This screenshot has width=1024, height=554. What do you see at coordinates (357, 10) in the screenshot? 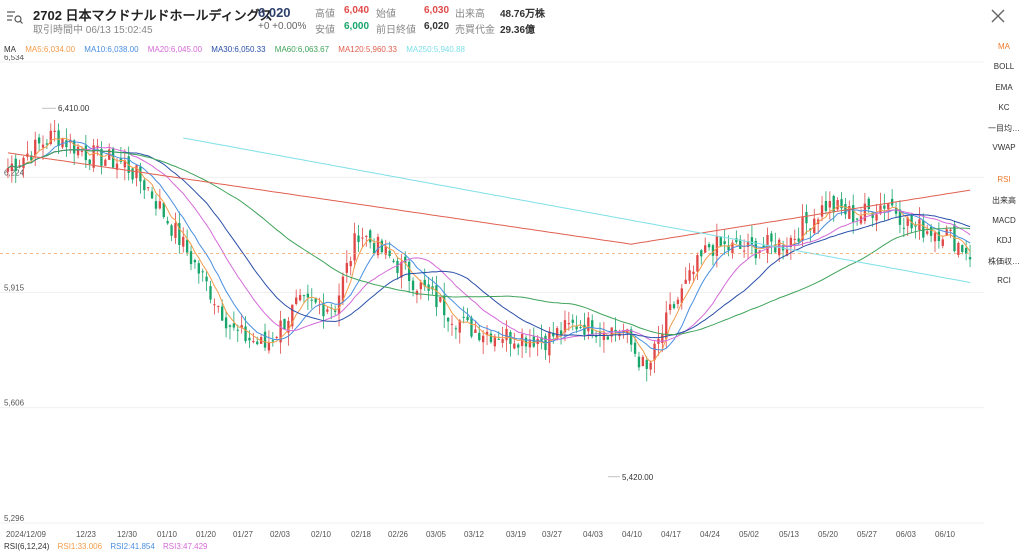
I see `stat-value-high: 6,040` at bounding box center [357, 10].